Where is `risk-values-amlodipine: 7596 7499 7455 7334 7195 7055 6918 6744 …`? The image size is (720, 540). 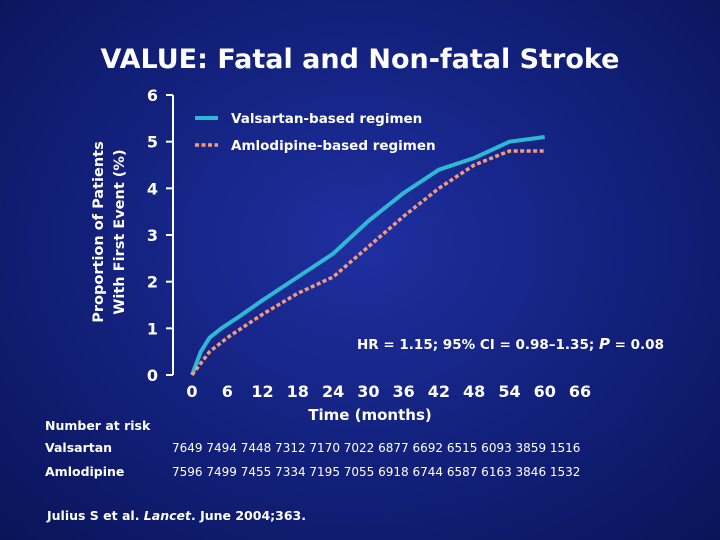
risk-values-amlodipine: 7596 7499 7455 7334 7195 7055 6918 6744 … is located at coordinates (376, 472).